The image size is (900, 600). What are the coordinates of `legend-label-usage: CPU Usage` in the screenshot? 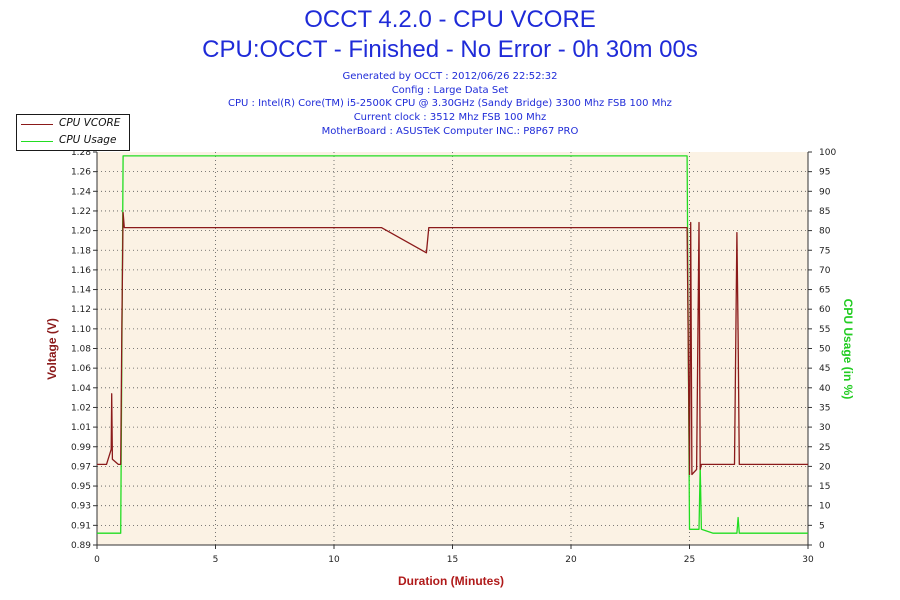 It's located at (88, 140).